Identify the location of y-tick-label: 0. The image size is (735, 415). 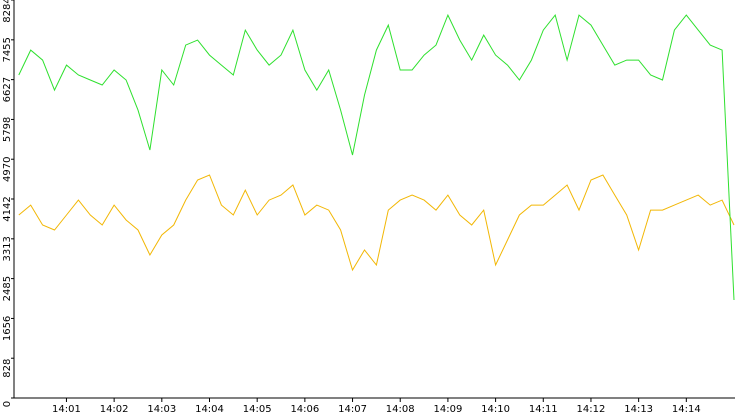
(7, 404).